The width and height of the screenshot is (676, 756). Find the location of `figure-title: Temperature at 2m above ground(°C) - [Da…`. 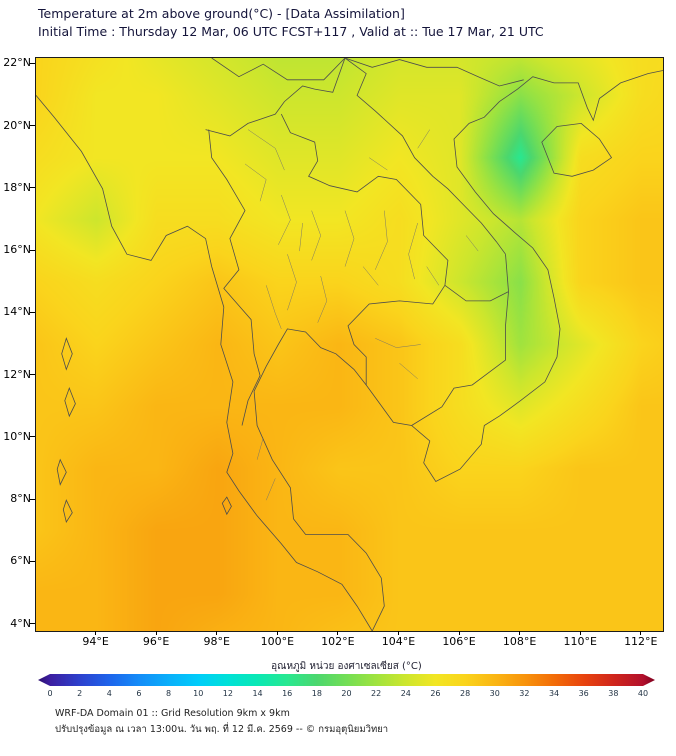

figure-title: Temperature at 2m above ground(°C) - [Da… is located at coordinates (221, 13).